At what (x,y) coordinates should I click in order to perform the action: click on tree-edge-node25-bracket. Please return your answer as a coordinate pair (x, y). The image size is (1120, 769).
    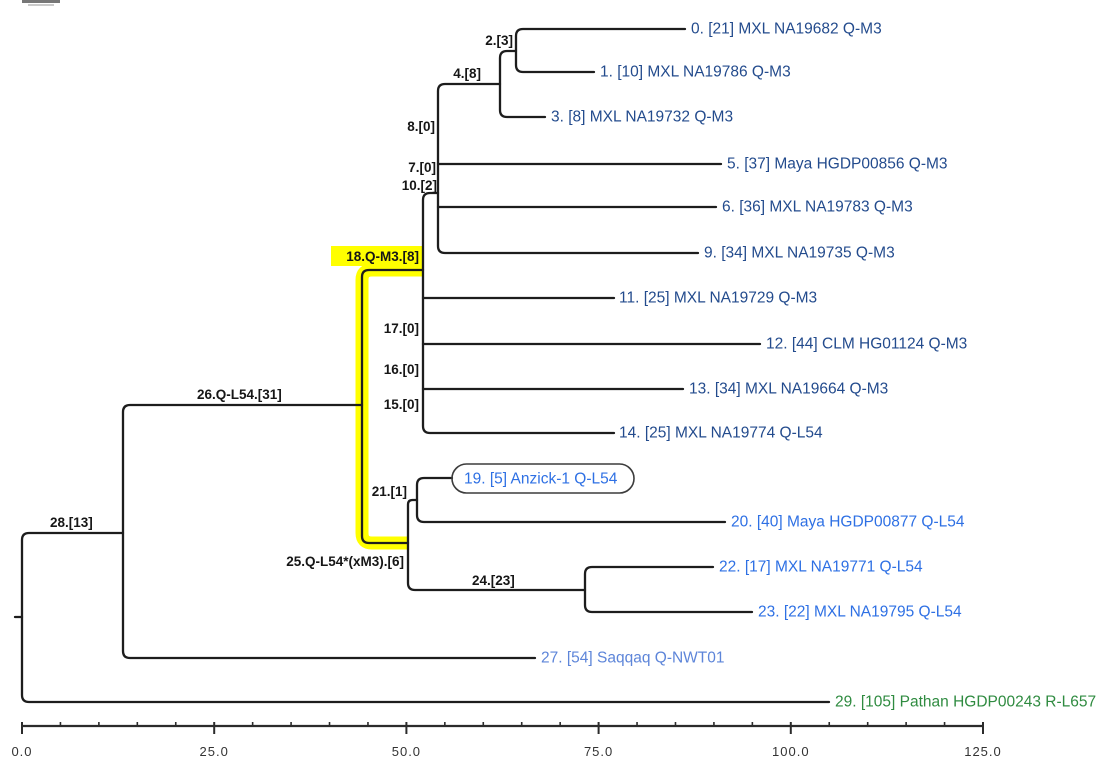
    Looking at the image, I should click on (496, 545).